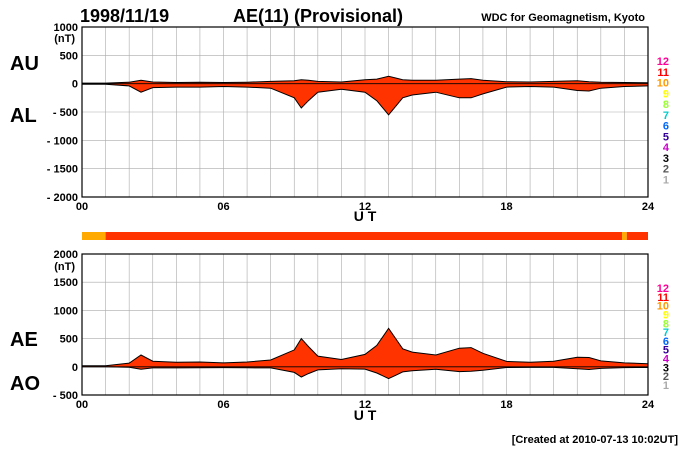 The image size is (700, 455). Describe the element at coordinates (506, 207) in the screenshot. I see `upper-xtick-label: 18` at that location.